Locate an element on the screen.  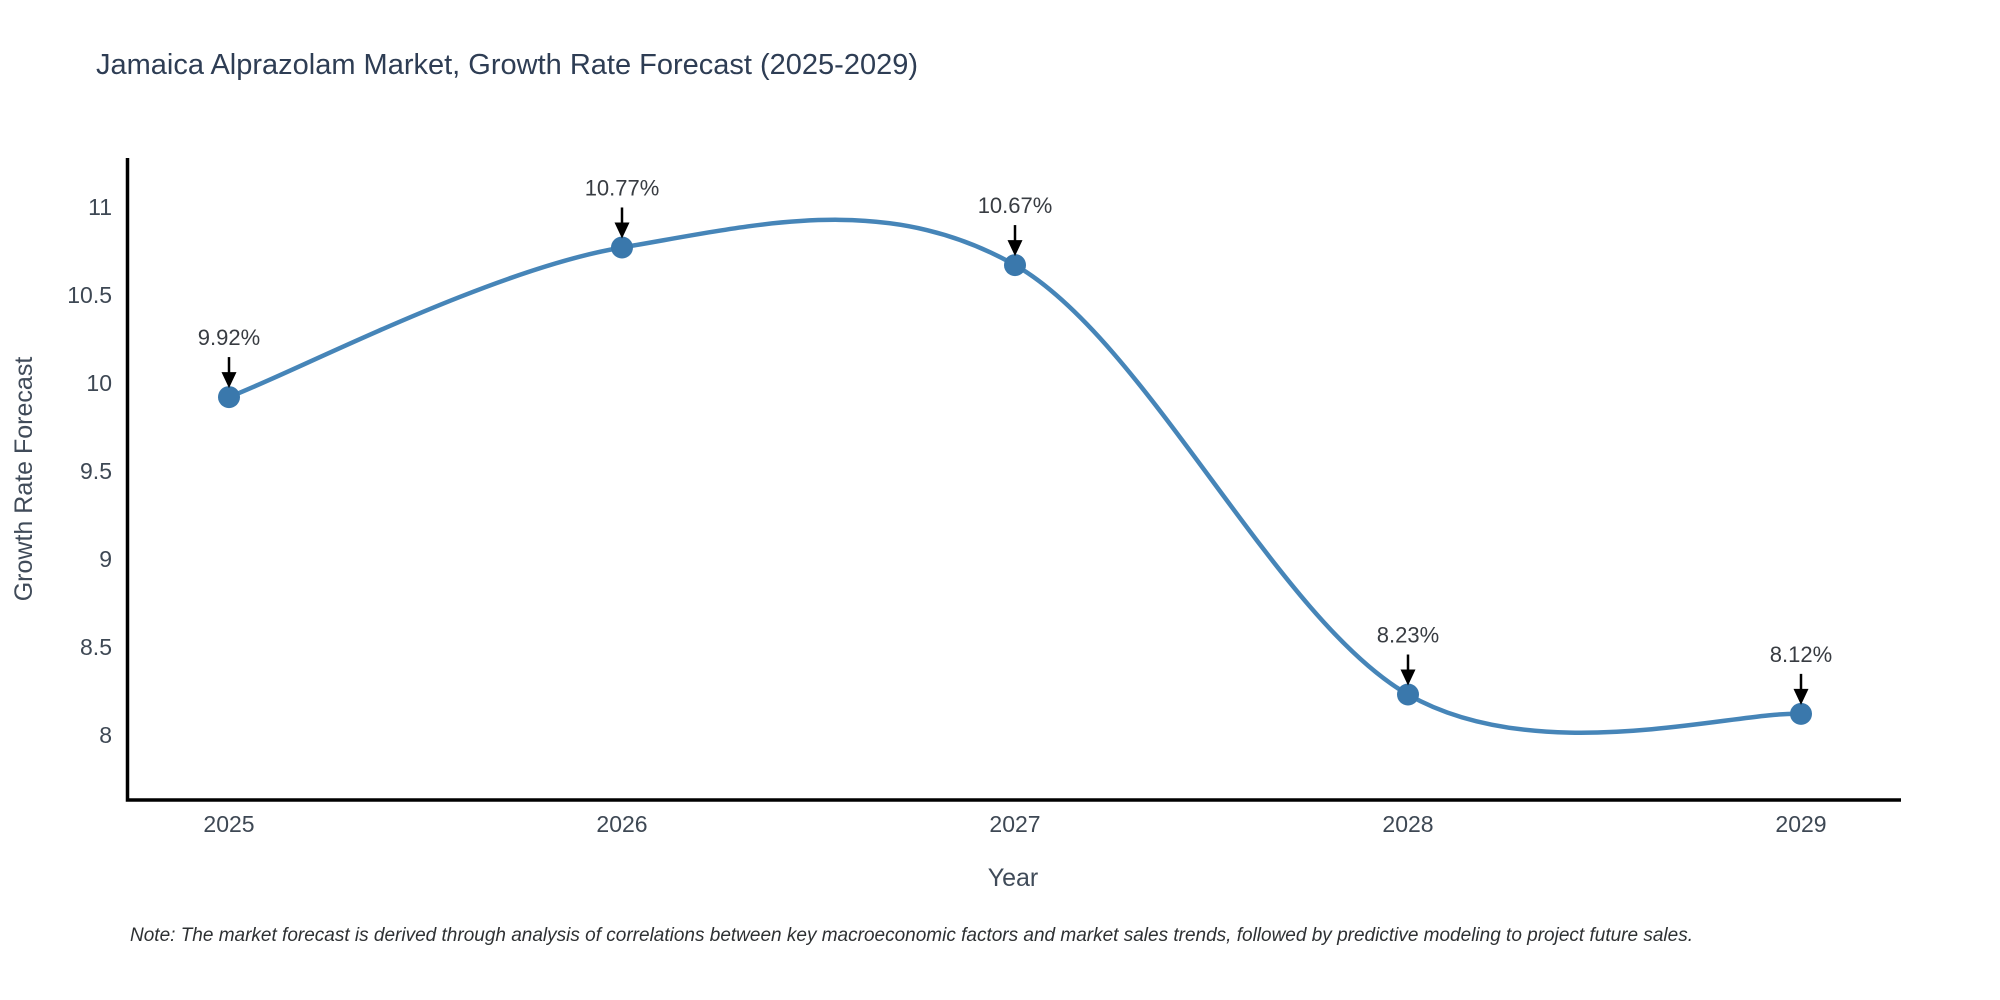
annotation-label: 9.92% is located at coordinates (229, 337).